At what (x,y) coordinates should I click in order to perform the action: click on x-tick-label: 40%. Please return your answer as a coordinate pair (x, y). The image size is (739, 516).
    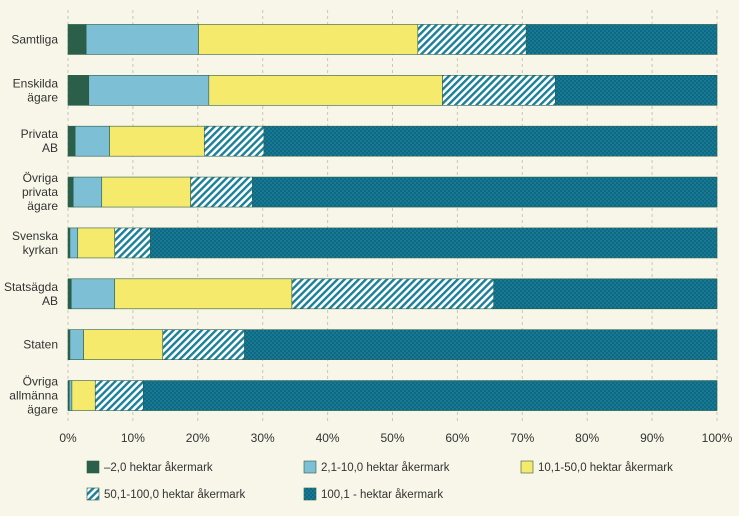
    Looking at the image, I should click on (328, 438).